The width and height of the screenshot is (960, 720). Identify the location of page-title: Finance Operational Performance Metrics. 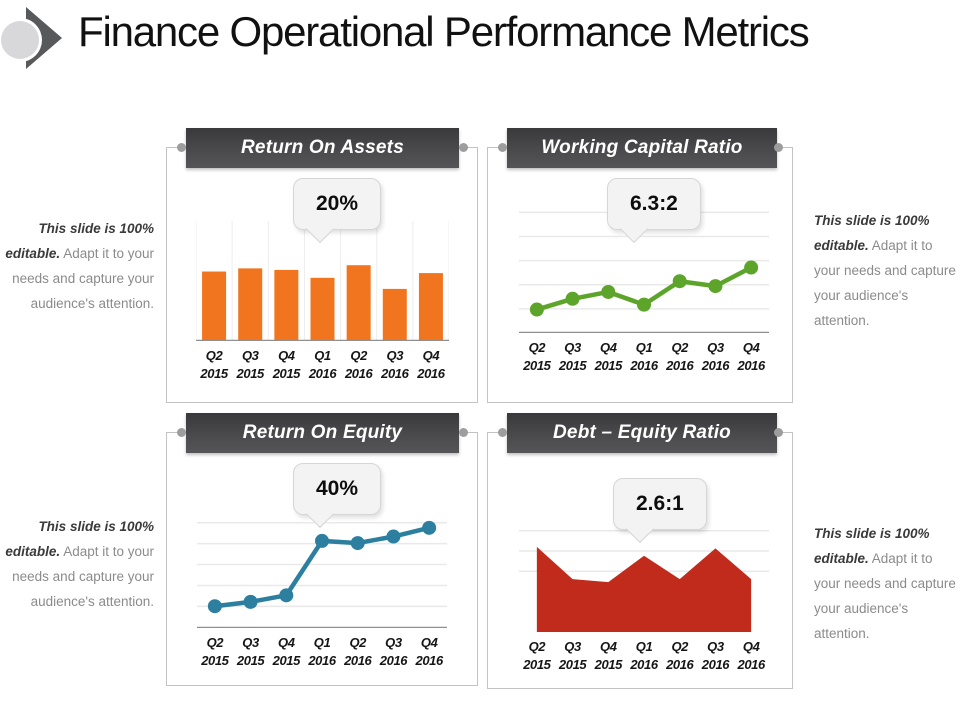
(444, 31).